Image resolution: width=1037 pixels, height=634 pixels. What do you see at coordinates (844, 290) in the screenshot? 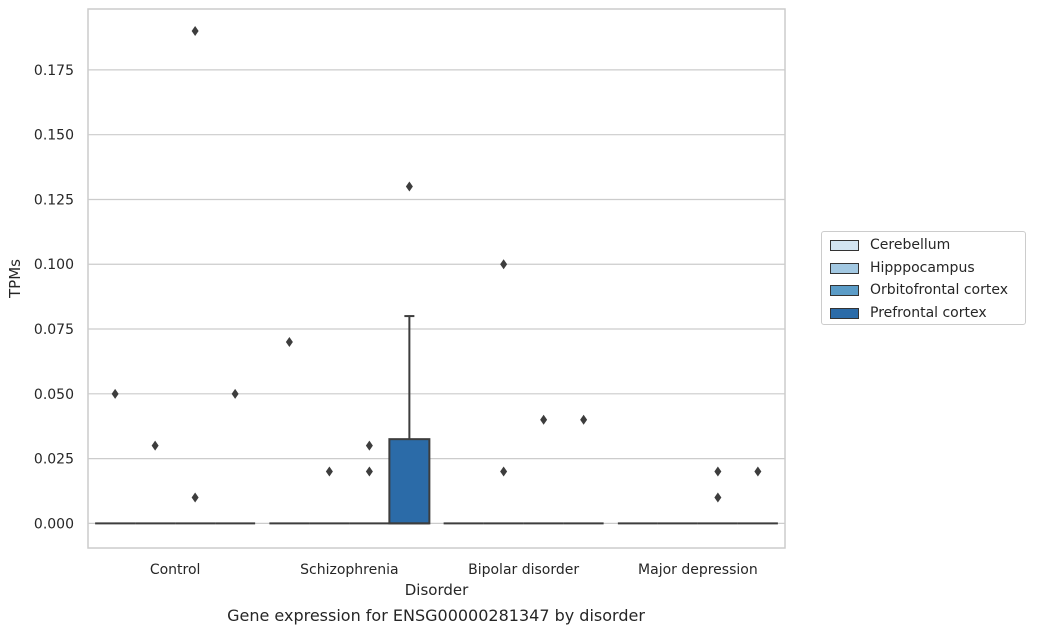
I see `legend-swatch-orbitofrontal` at bounding box center [844, 290].